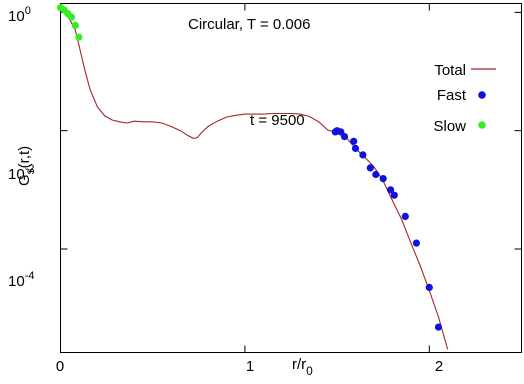  I want to click on x-tick-label: 1, so click(250, 366).